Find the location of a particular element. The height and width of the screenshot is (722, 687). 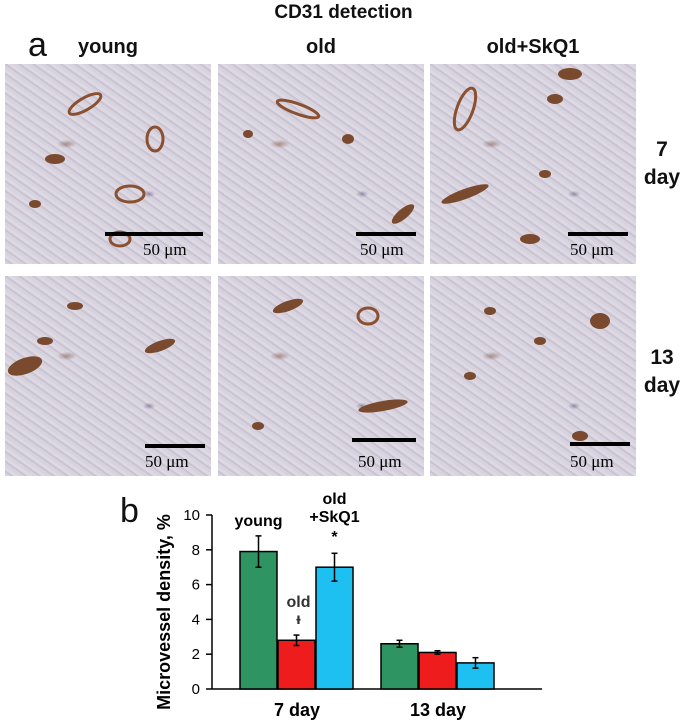

panel-b-letter: b is located at coordinates (129, 511).